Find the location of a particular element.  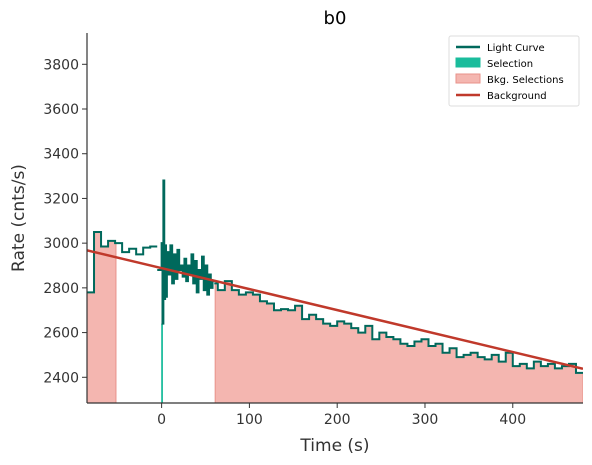

light-curve-selection is located at coordinates (186, 252).